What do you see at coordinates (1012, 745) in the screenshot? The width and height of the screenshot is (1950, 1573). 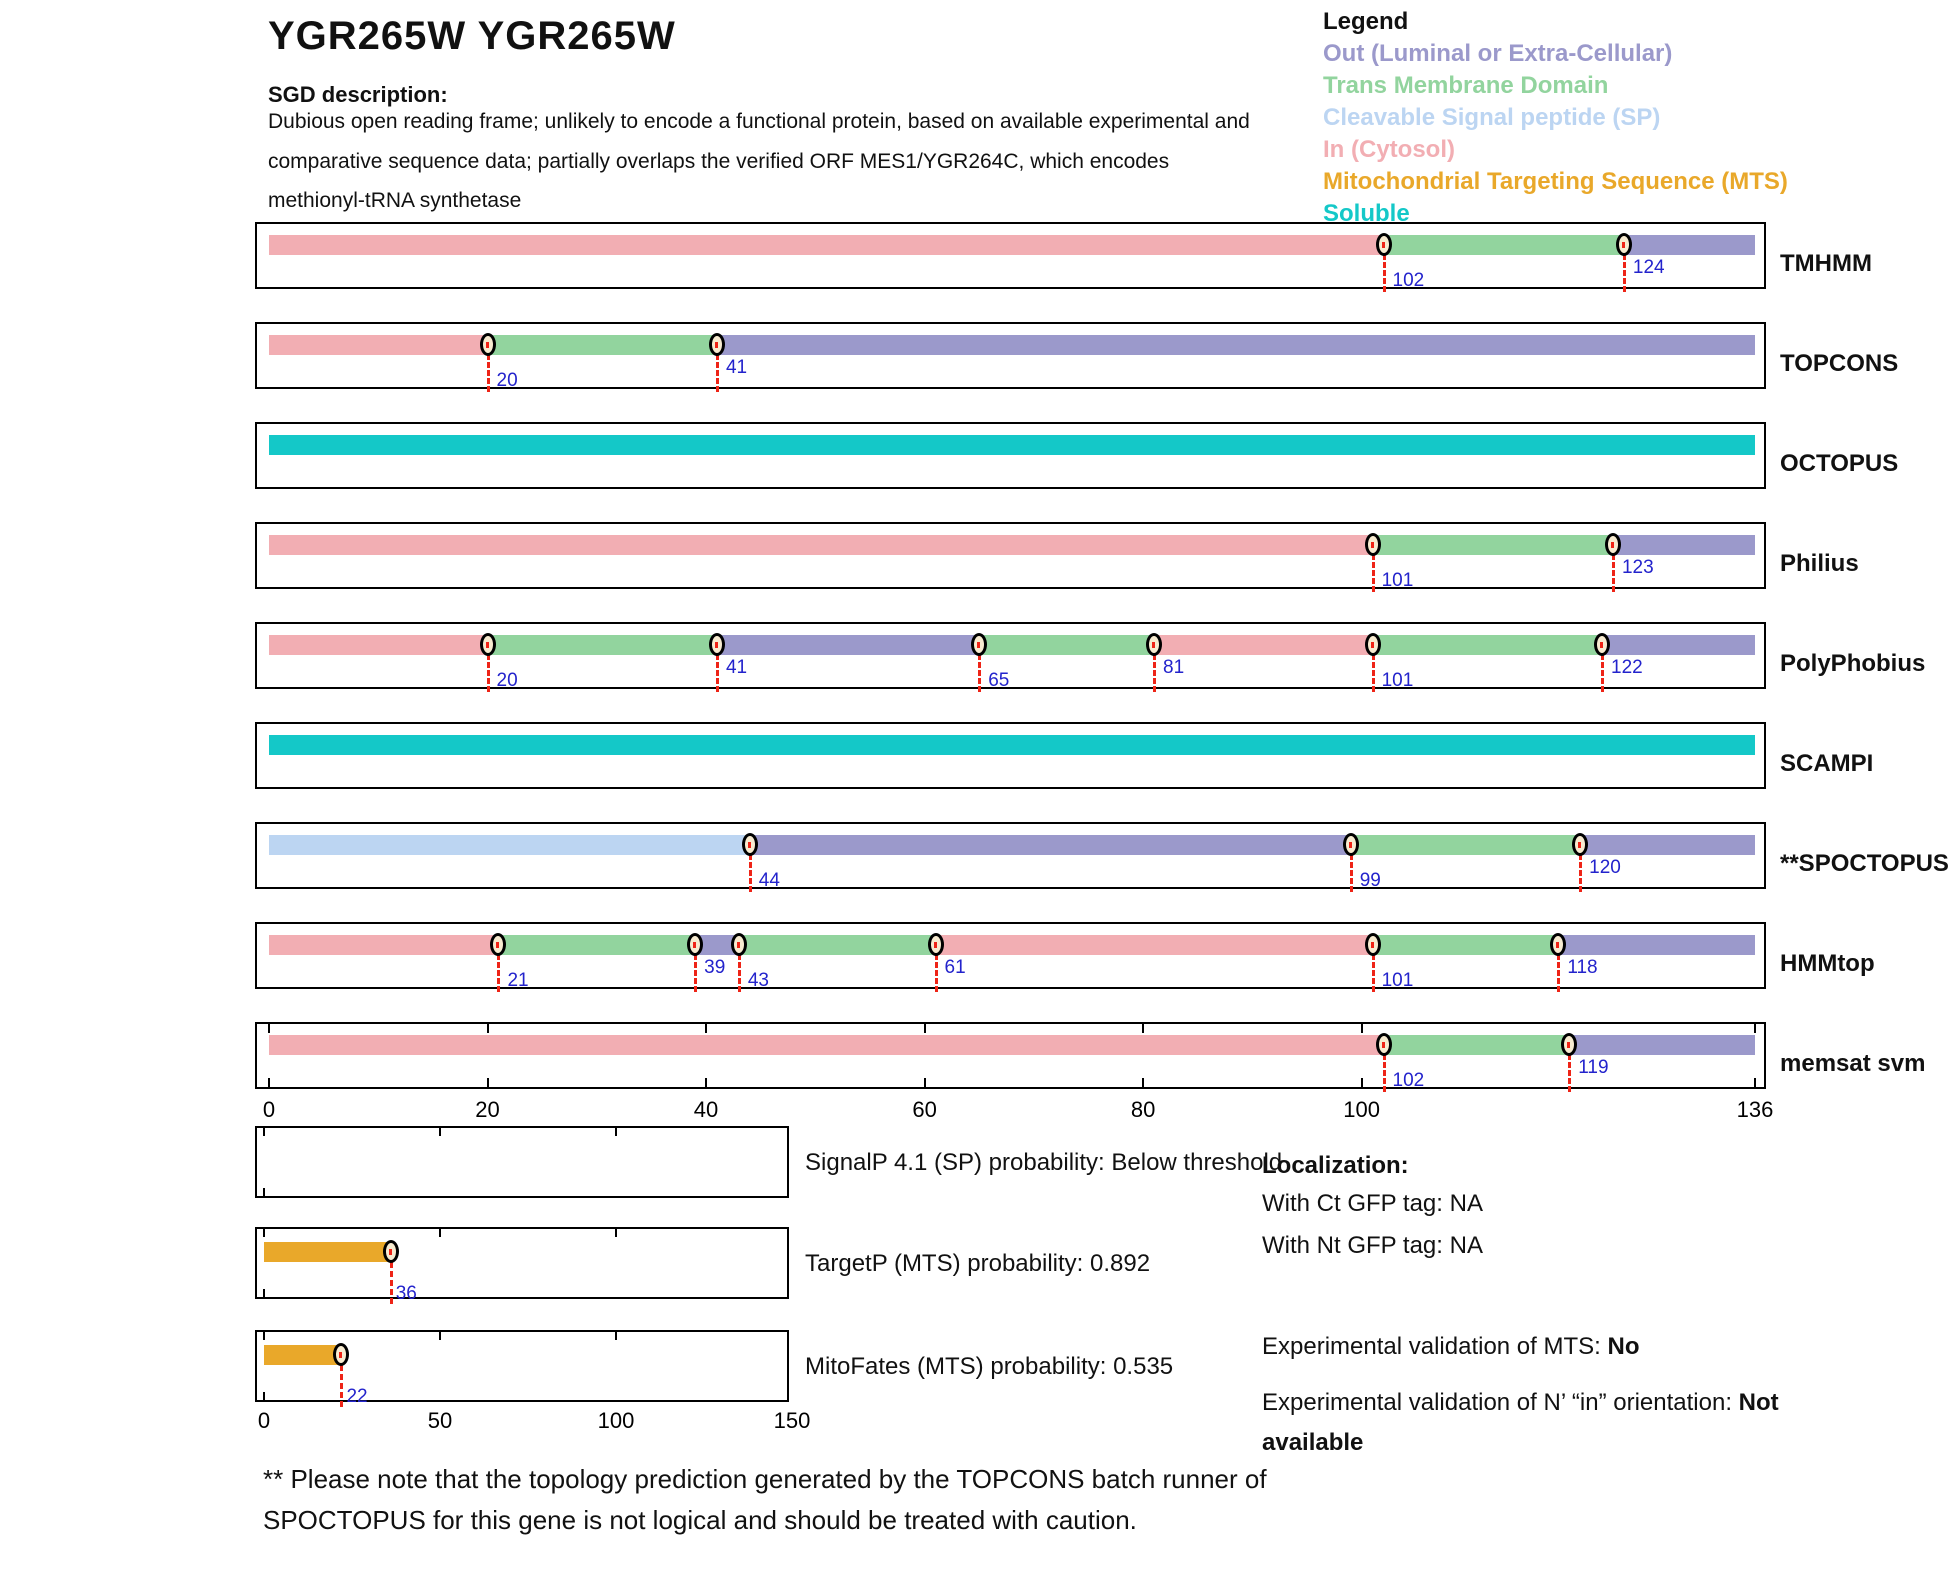 I see `topology-segment-soluble` at bounding box center [1012, 745].